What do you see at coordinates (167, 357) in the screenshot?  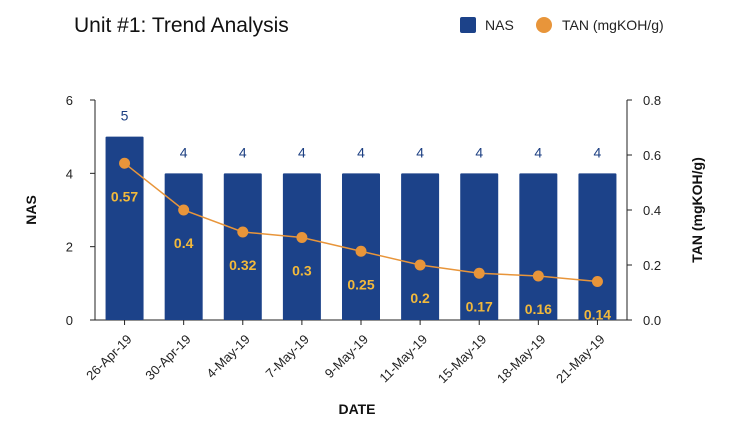 I see `x-tick-label: 30-Apr-19` at bounding box center [167, 357].